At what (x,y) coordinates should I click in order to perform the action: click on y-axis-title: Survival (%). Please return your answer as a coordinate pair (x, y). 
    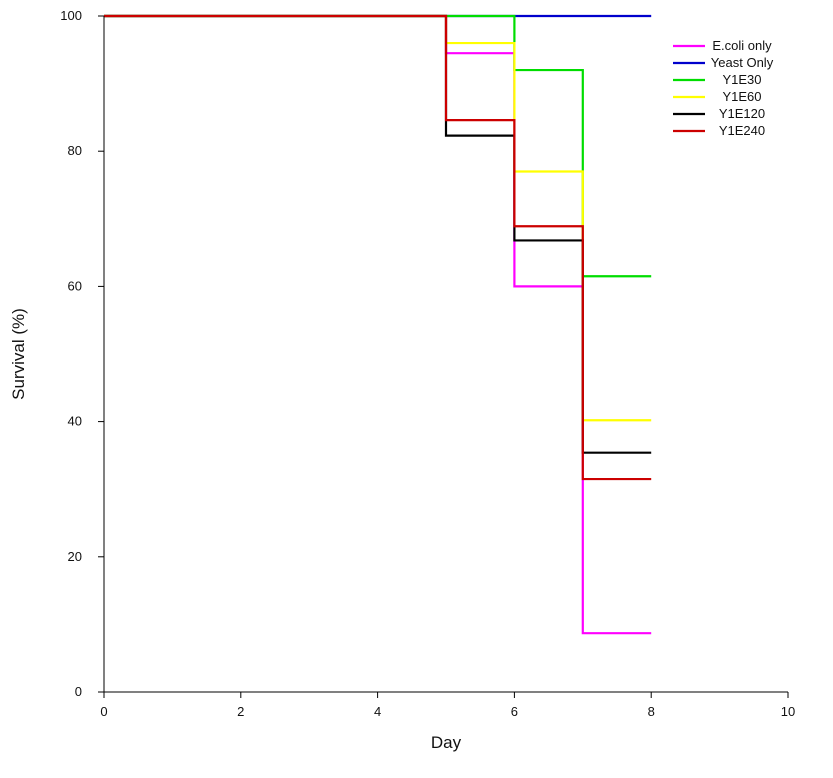
    Looking at the image, I should click on (18, 354).